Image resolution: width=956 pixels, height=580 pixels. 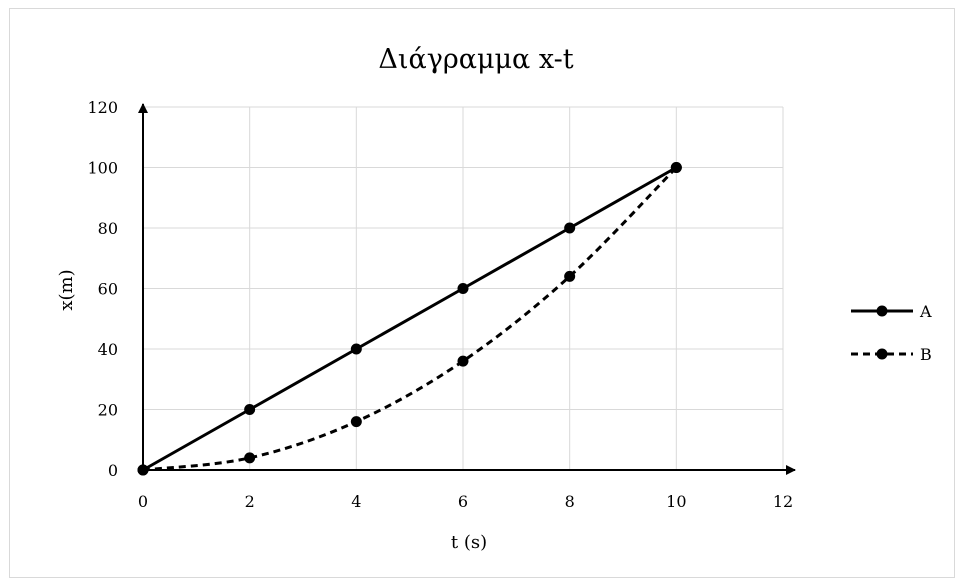 I want to click on x-tick-label: 10, so click(x=676, y=501).